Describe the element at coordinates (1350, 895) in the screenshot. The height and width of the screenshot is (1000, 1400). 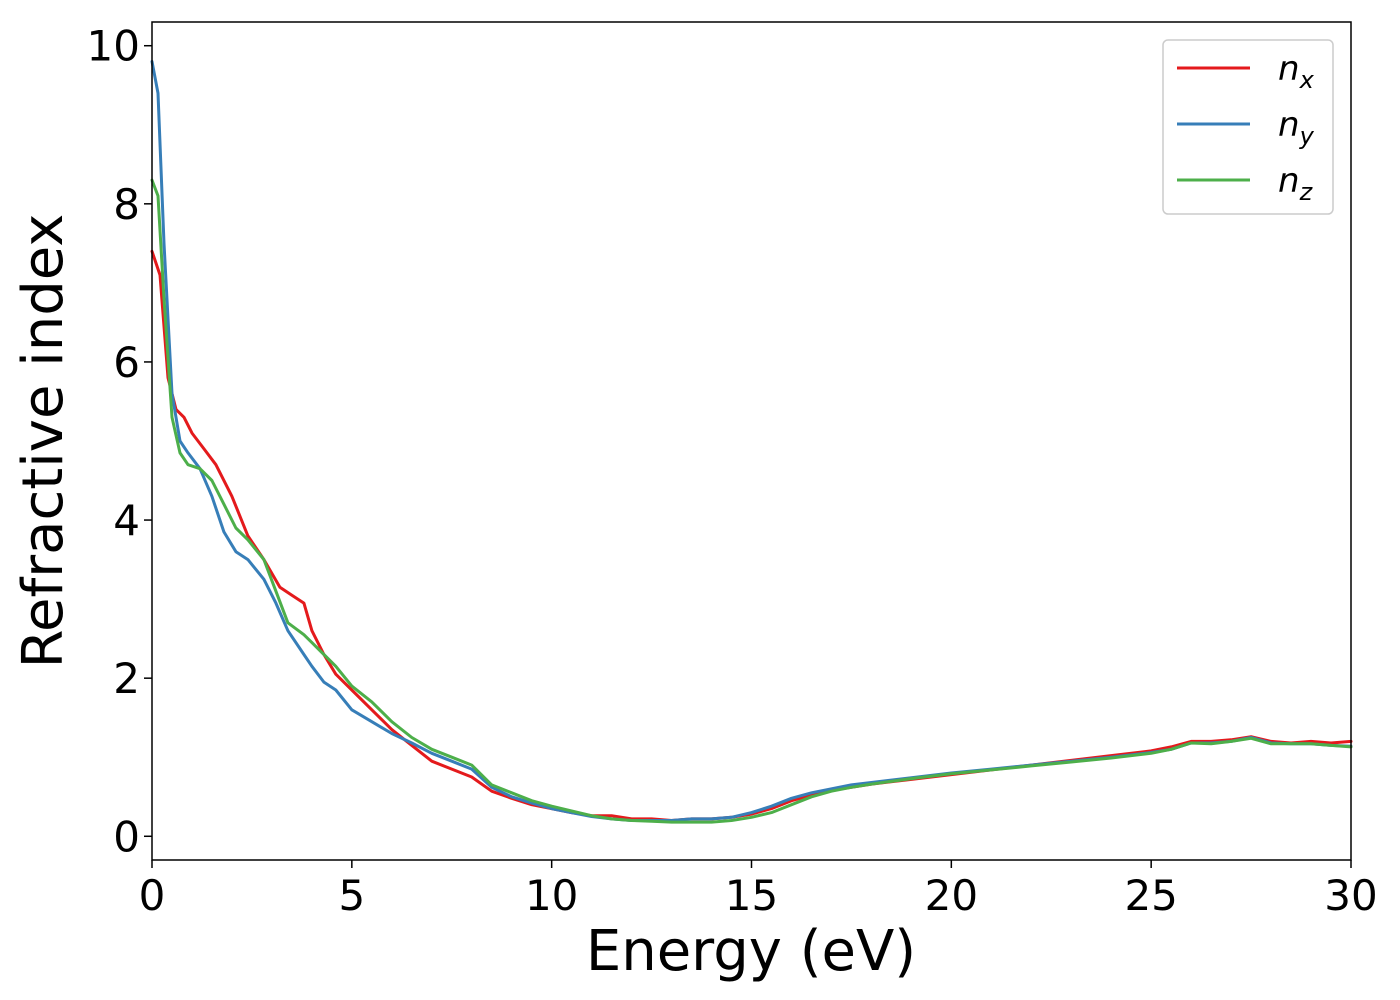
I see `x-tick-label: 30` at that location.